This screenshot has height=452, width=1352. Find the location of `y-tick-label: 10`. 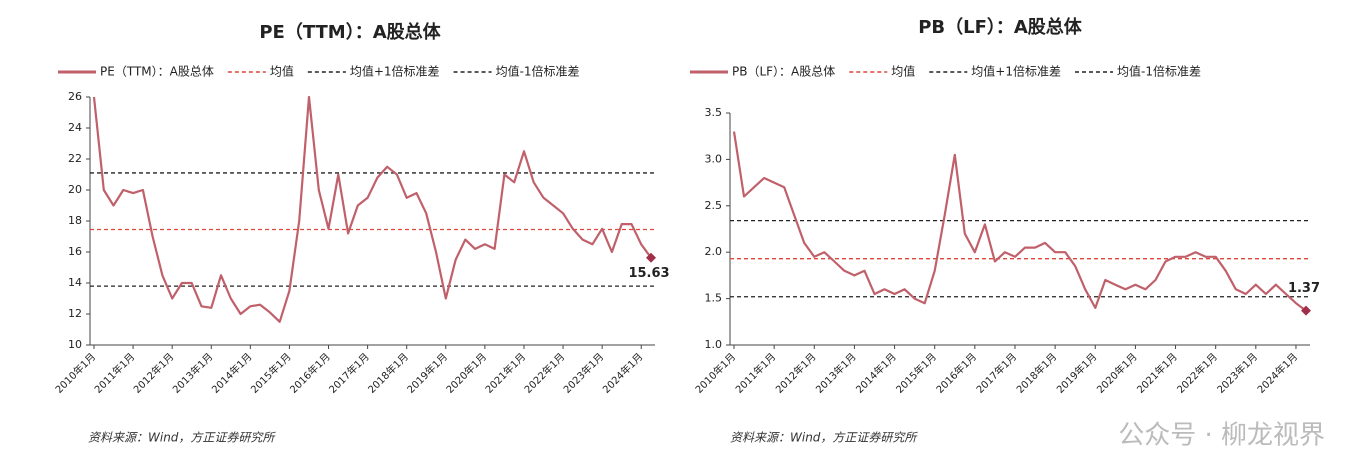

y-tick-label: 10 is located at coordinates (75, 344).